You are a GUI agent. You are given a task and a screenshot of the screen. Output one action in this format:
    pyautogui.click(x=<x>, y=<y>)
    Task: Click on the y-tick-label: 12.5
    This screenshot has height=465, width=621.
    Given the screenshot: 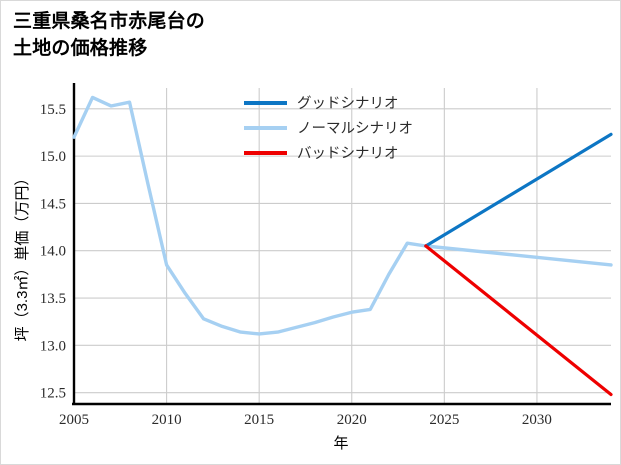 What is the action you would take?
    pyautogui.click(x=53, y=394)
    